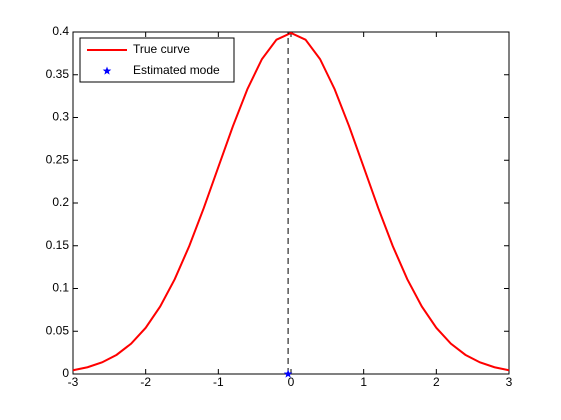 This screenshot has width=561, height=420. Describe the element at coordinates (363, 382) in the screenshot. I see `x-tick-label: 1` at that location.